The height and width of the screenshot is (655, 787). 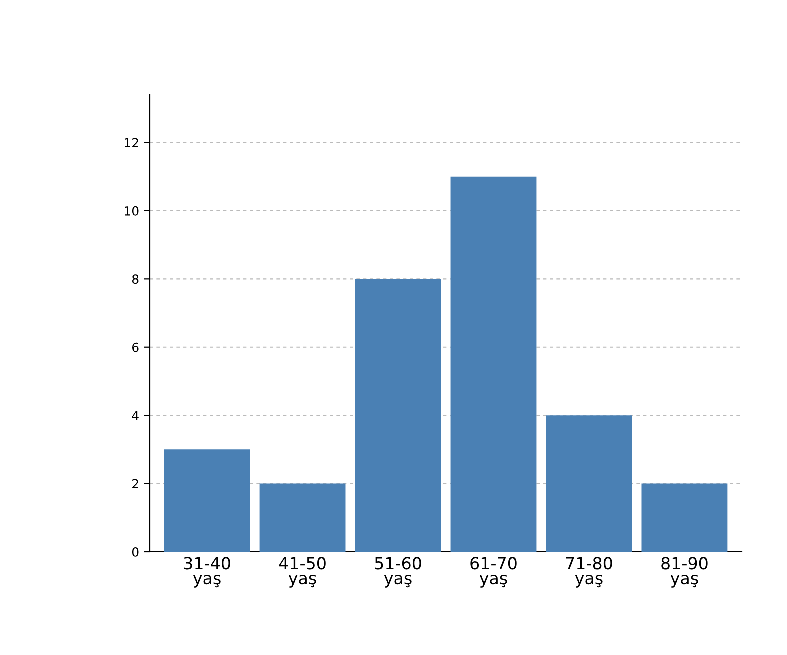 I want to click on y-tick-label: 8, so click(x=135, y=279).